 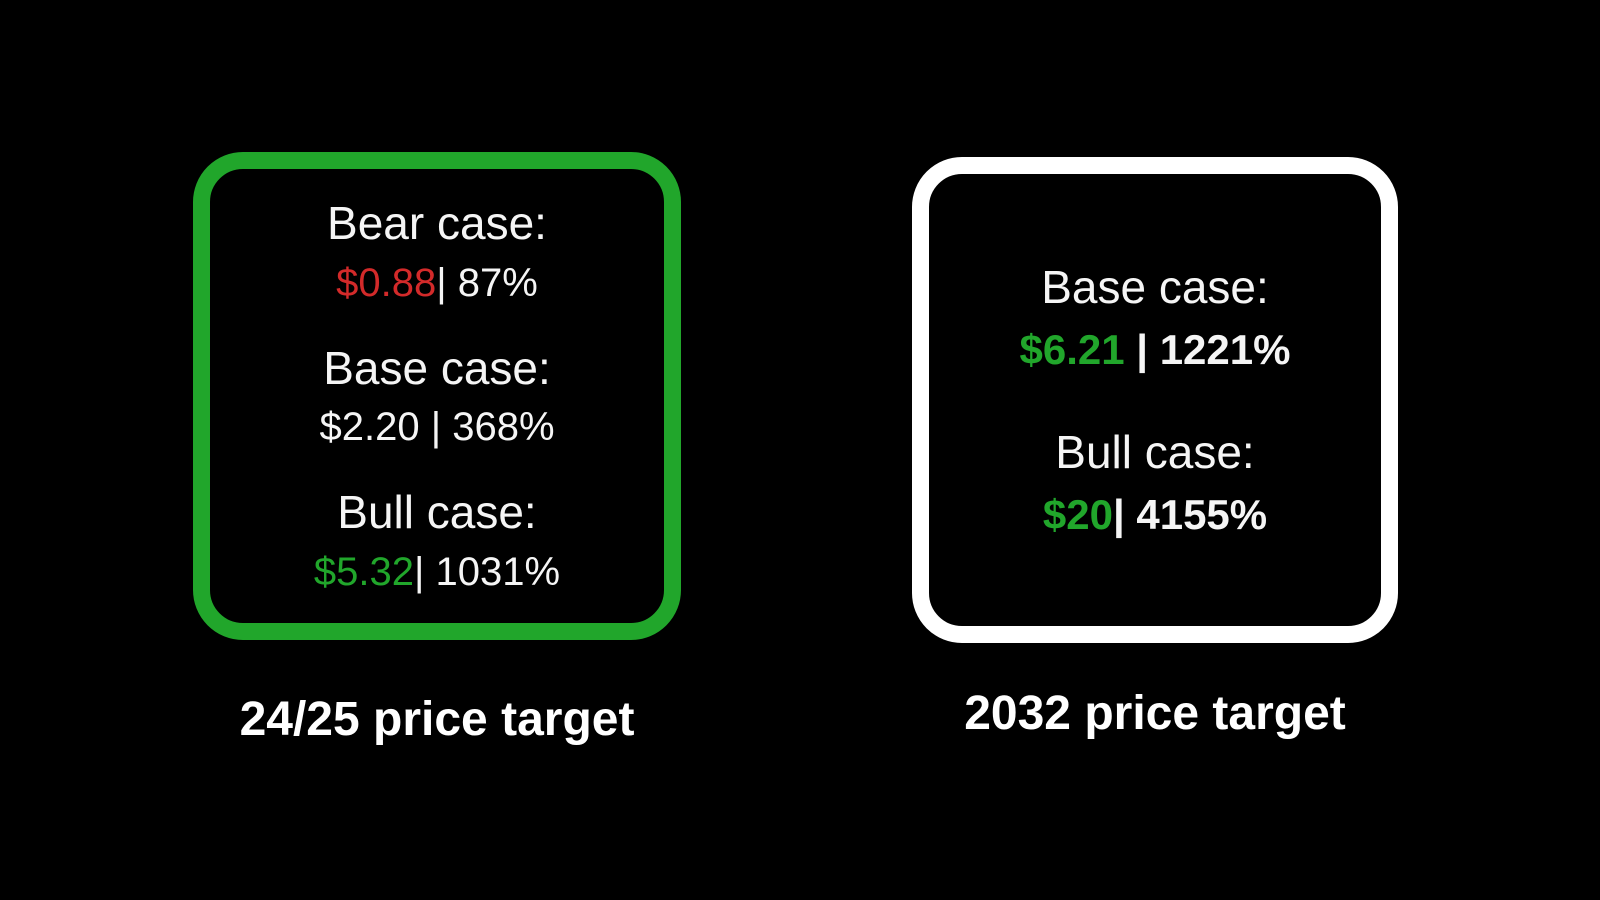 I want to click on bear-case-price: $0.88, so click(x=386, y=282).